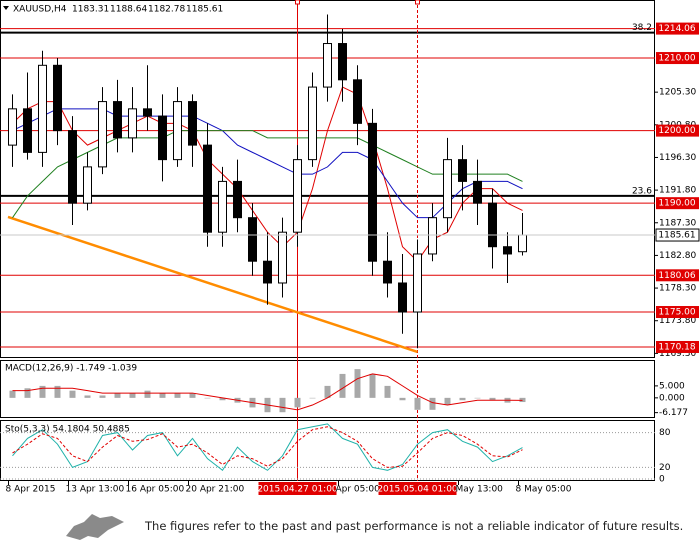 The image size is (700, 552). Describe the element at coordinates (212, 284) in the screenshot. I see `trendline` at that location.